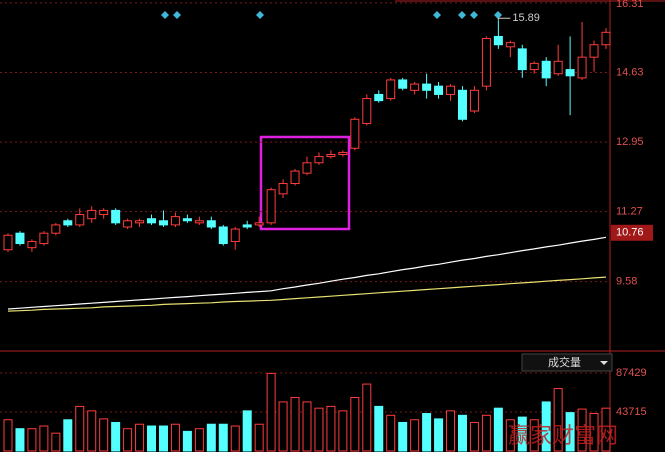 This screenshot has width=665, height=452. What do you see at coordinates (307, 294) in the screenshot?
I see `moving-average` at bounding box center [307, 294].